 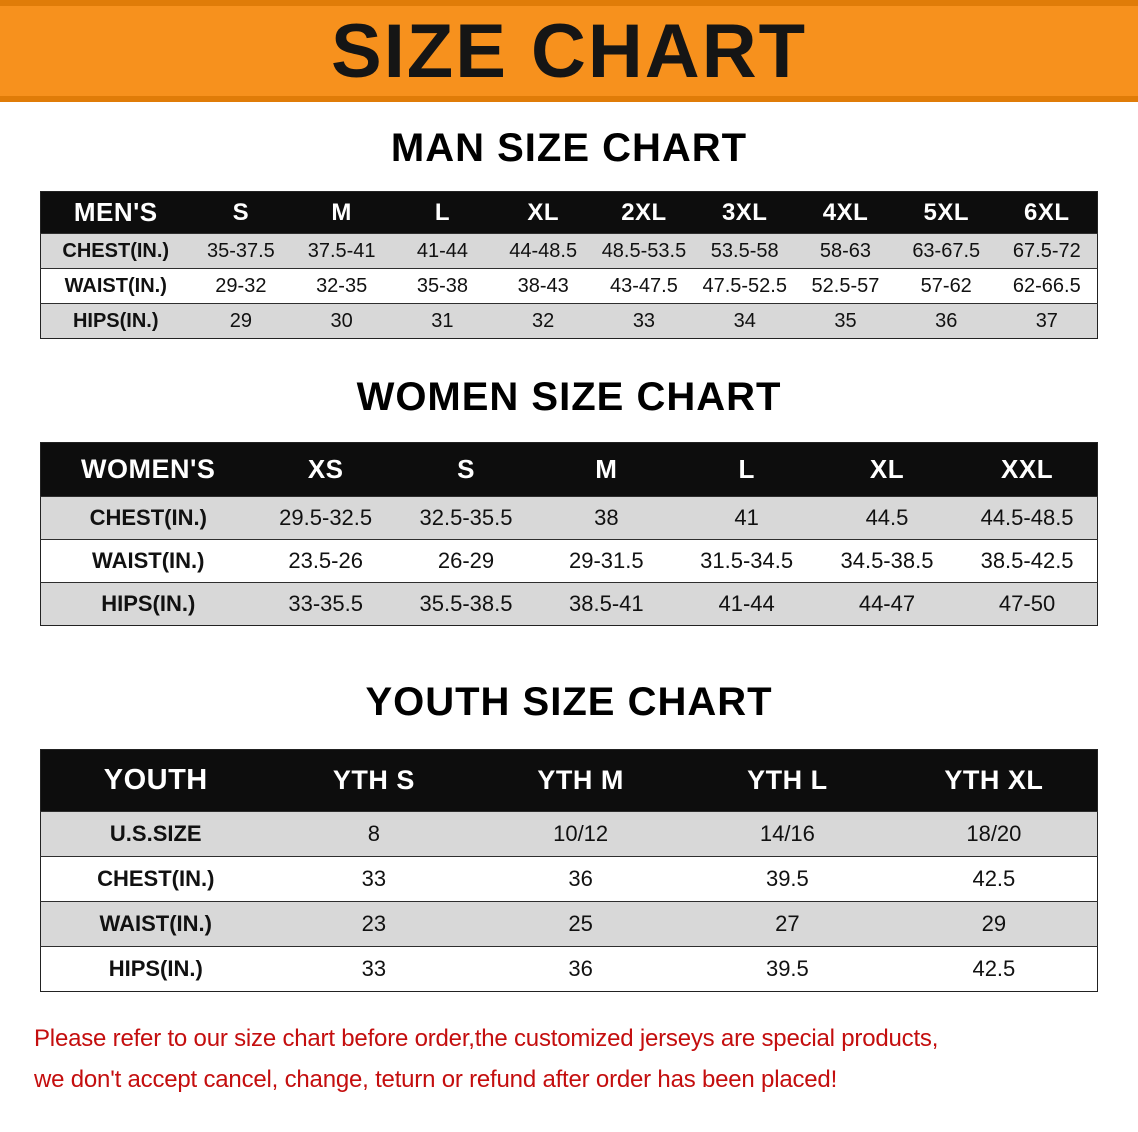 What do you see at coordinates (543, 320) in the screenshot?
I see `size-value: 32` at bounding box center [543, 320].